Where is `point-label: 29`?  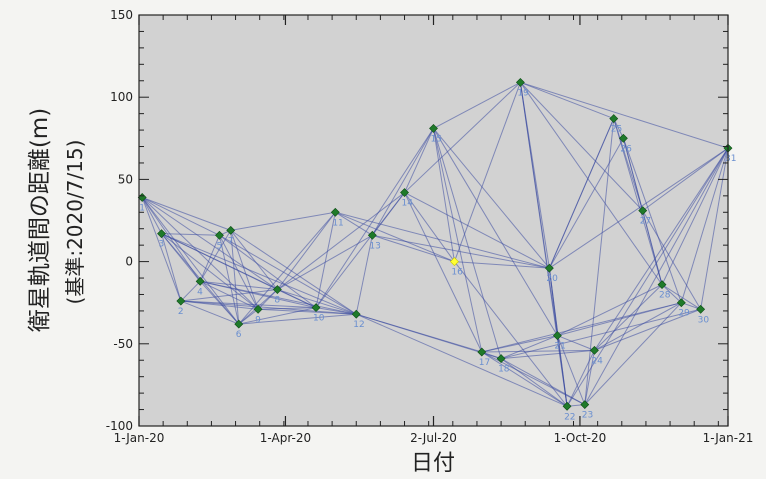
point-label: 29 is located at coordinates (684, 314).